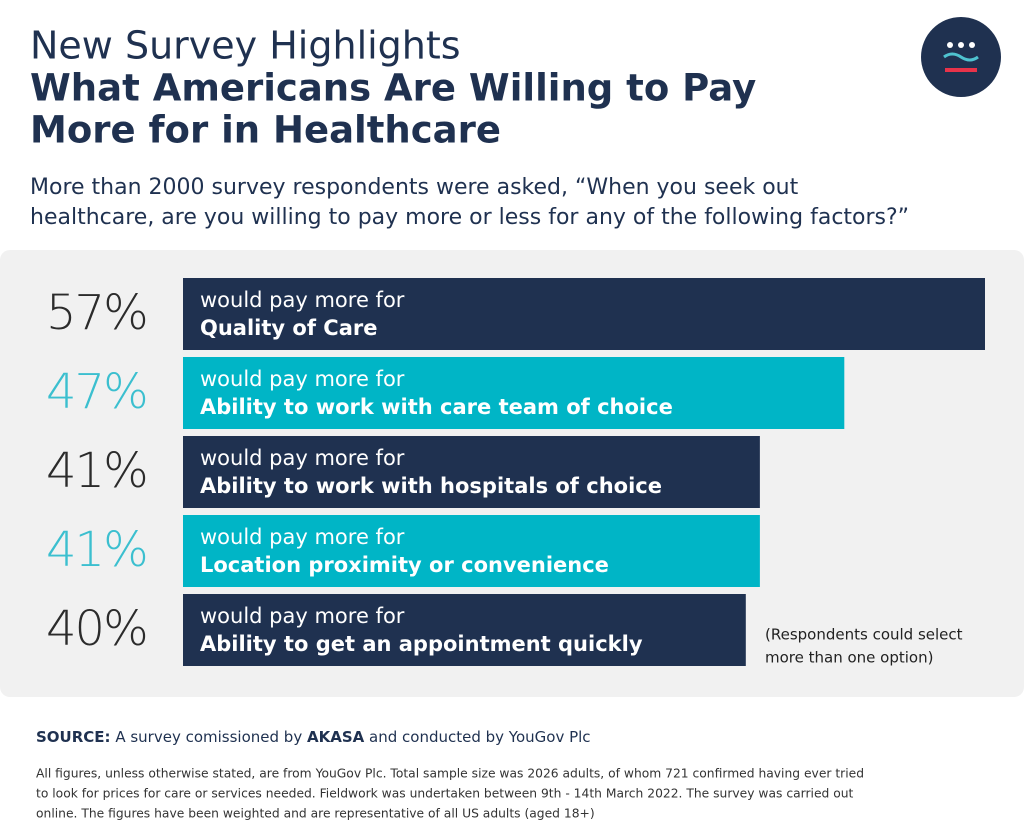 The height and width of the screenshot is (840, 1024). Describe the element at coordinates (245, 46) in the screenshot. I see `title: New Survey Highlights` at that location.